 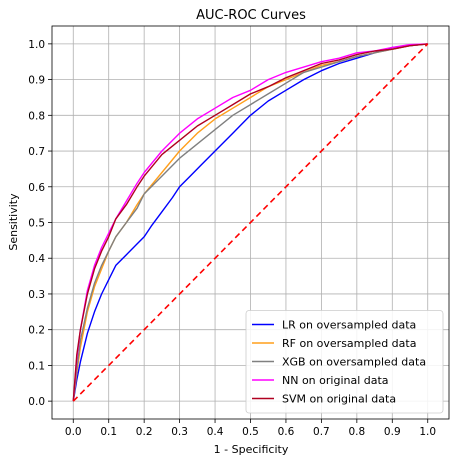 What do you see at coordinates (354, 362) in the screenshot?
I see `legend-label-2: XGB on oversampled data` at bounding box center [354, 362].